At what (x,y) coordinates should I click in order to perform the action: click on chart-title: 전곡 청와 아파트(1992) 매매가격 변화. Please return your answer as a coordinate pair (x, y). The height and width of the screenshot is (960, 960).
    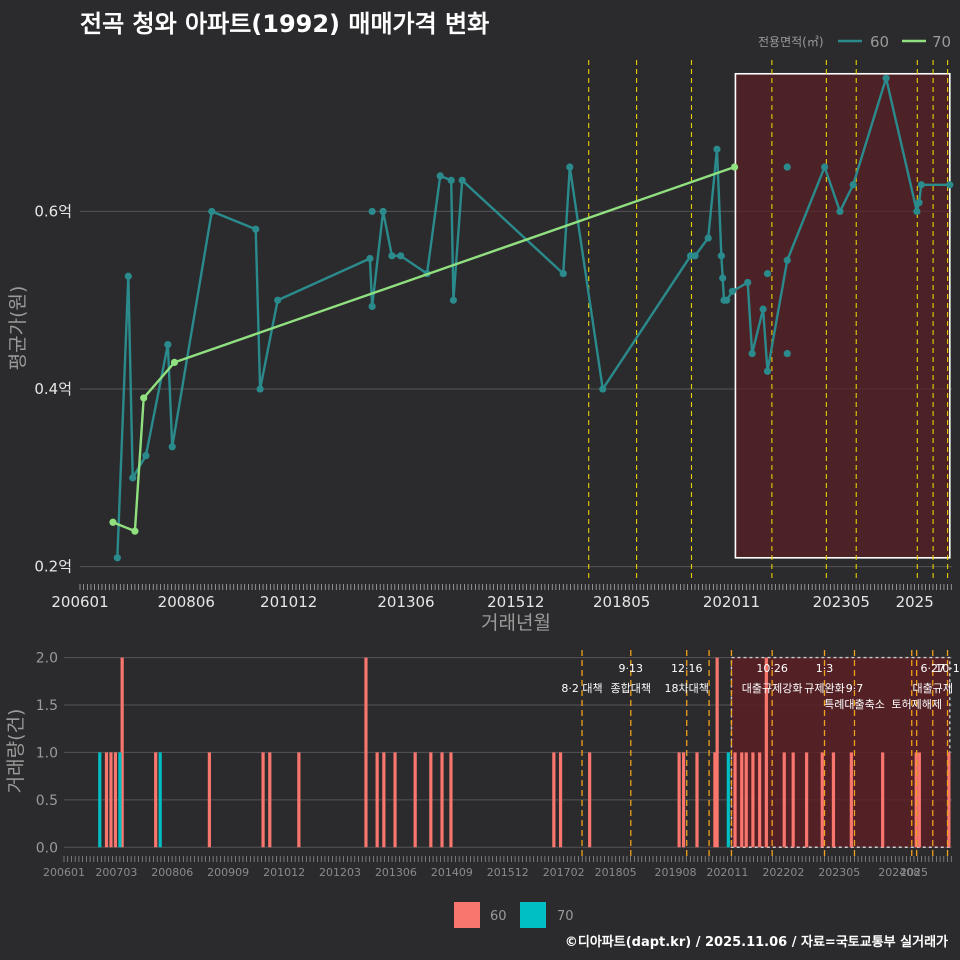
    Looking at the image, I should click on (285, 24).